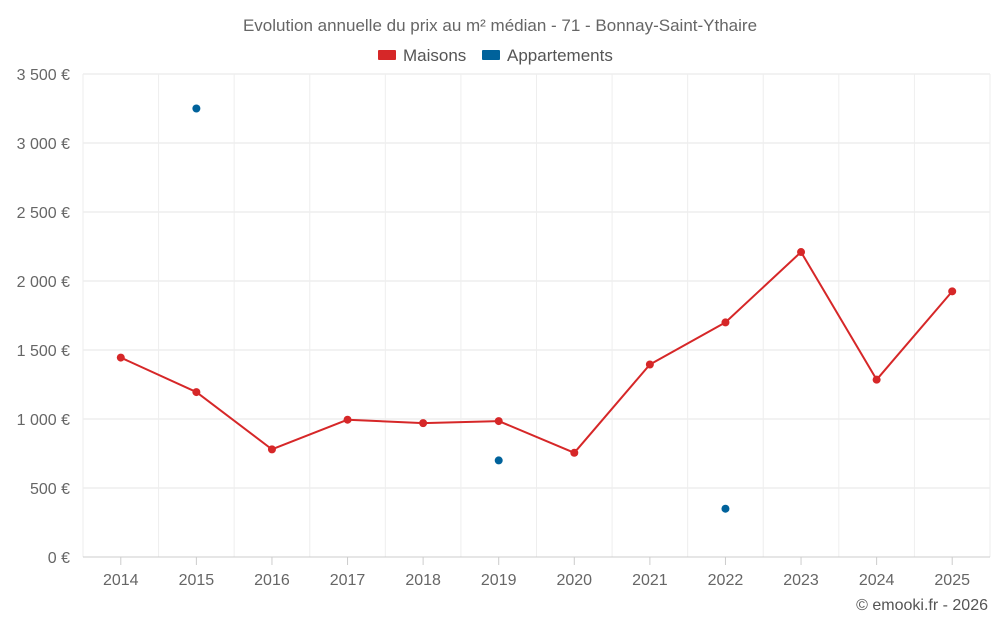  I want to click on credit-text: © emooki.fr - 2026, so click(922, 605).